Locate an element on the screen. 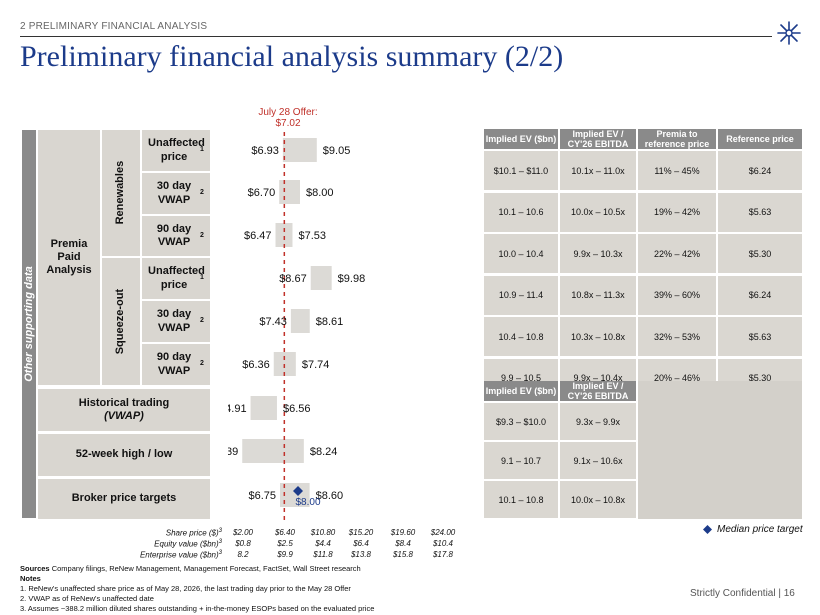 The height and width of the screenshot is (615, 820). cell-top-1-3: $5.63 is located at coordinates (760, 212).